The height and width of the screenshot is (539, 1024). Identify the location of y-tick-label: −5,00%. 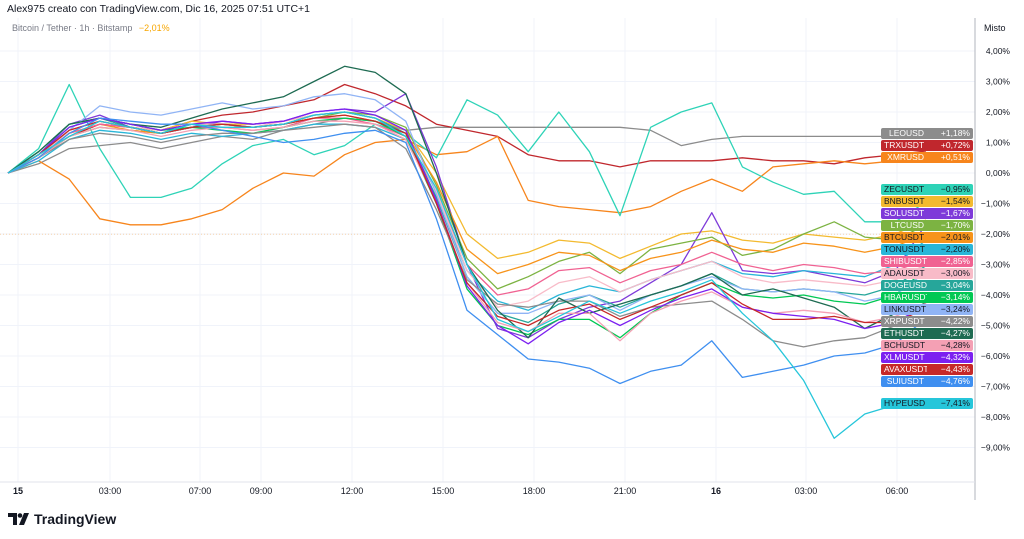
(996, 326).